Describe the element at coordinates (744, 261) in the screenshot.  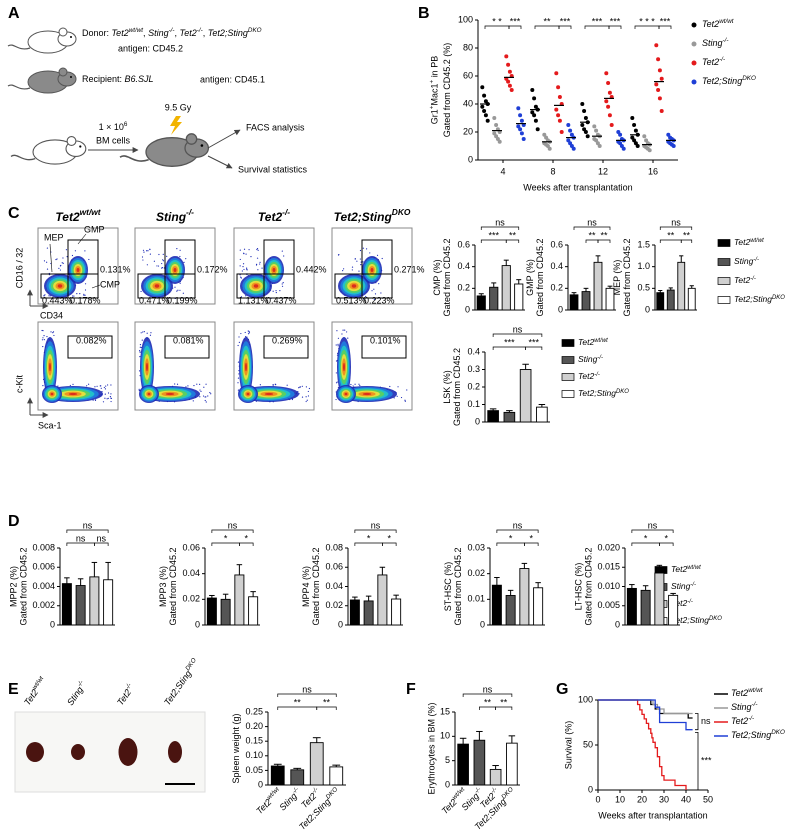
I see `legend-label-part: Sting` at that location.